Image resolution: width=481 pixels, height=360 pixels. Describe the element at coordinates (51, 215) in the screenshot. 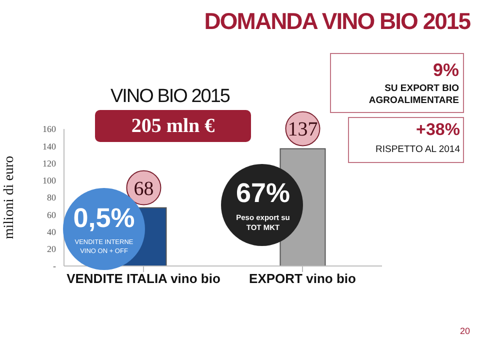

I see `y-tick-label: 60` at that location.